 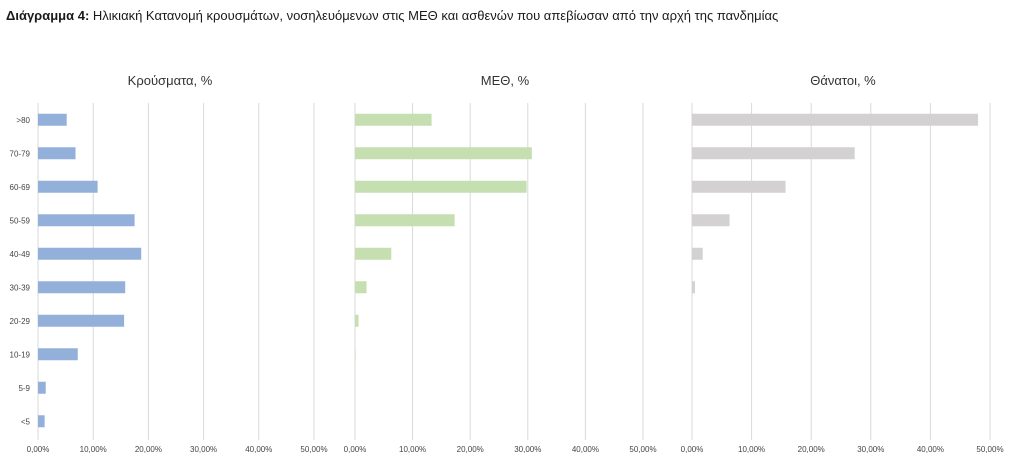 I want to click on y-category-label: >80, so click(x=23, y=120).